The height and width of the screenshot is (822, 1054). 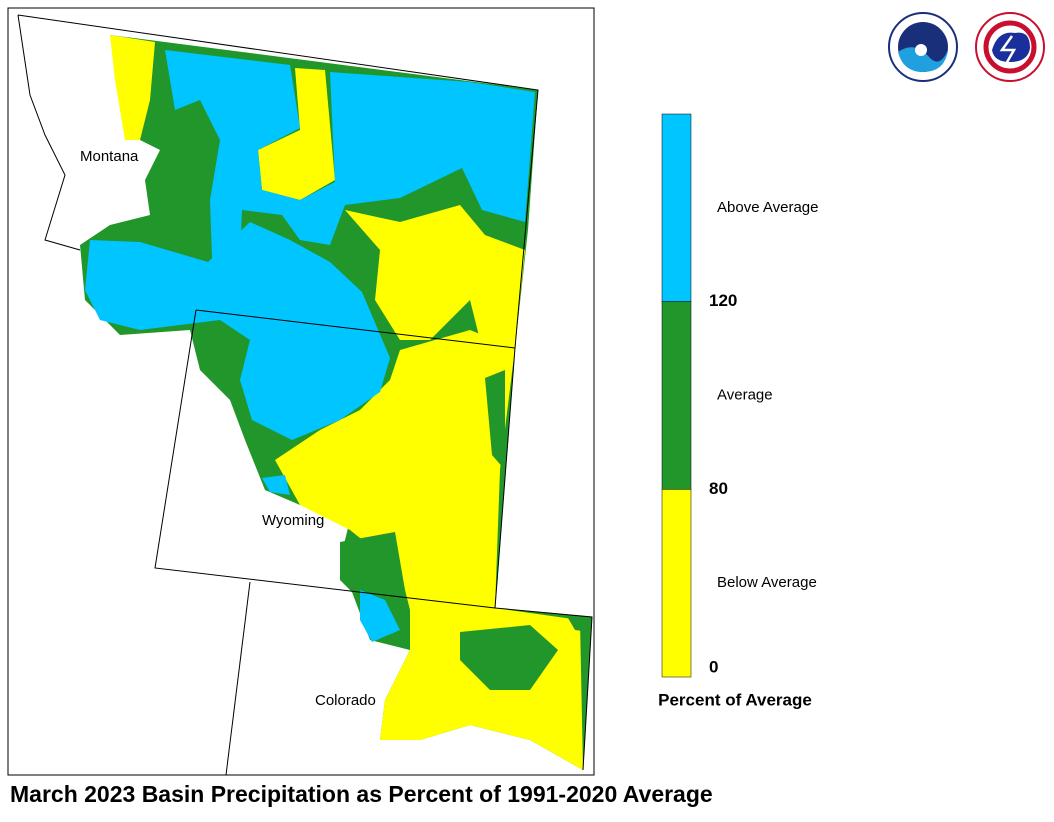 What do you see at coordinates (923, 47) in the screenshot?
I see `noaa-logo` at bounding box center [923, 47].